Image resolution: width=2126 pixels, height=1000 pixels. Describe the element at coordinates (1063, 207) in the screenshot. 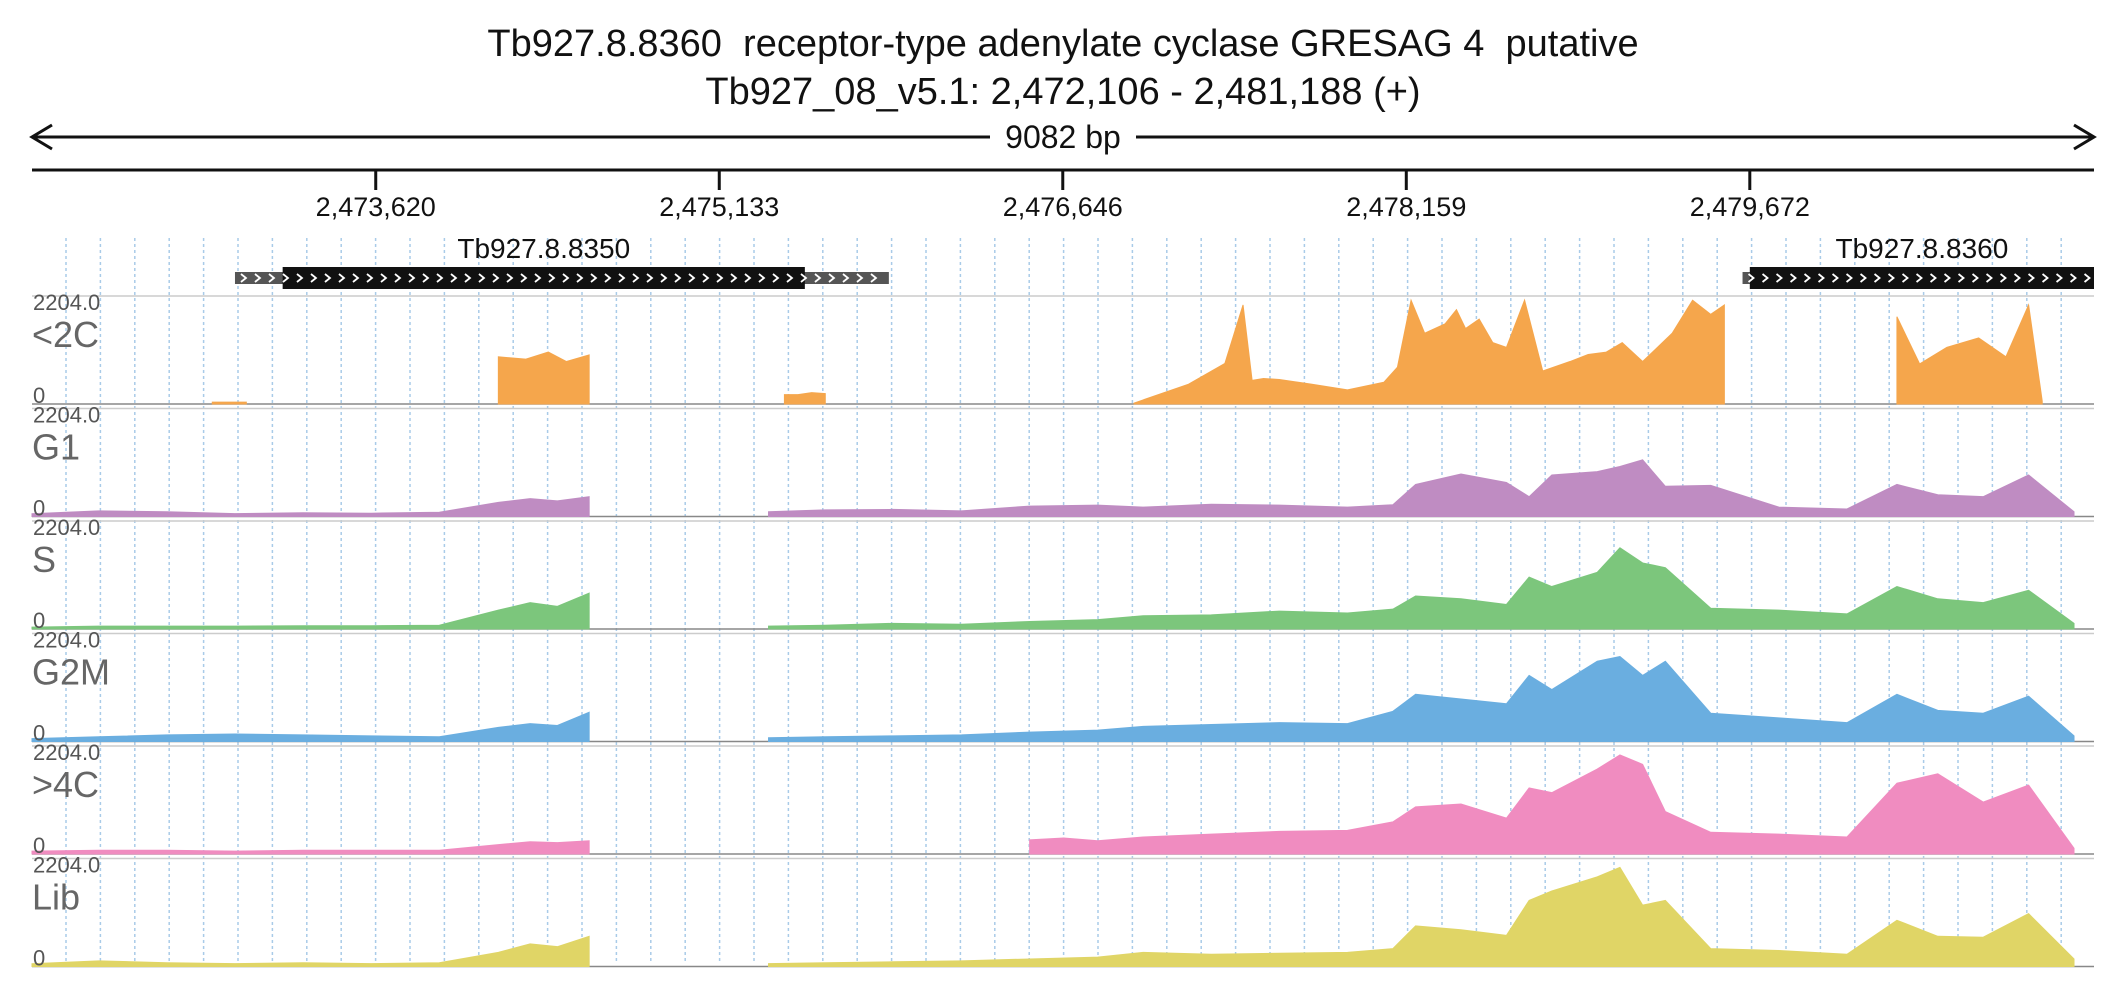

I see `x-tick-label: 2,476,646` at that location.